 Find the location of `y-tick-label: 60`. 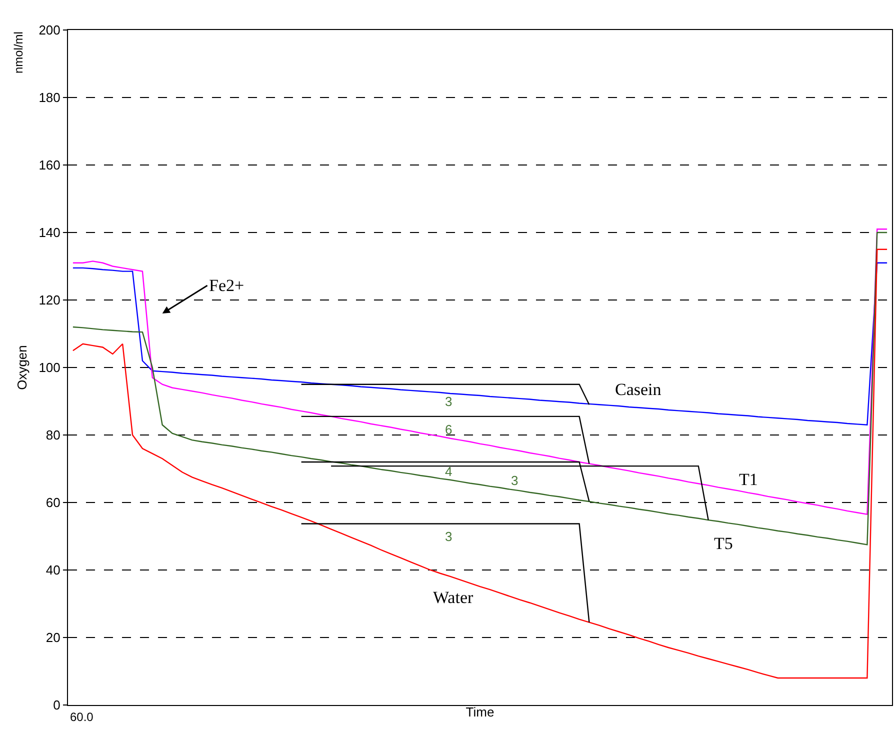

y-tick-label: 60 is located at coordinates (53, 502).